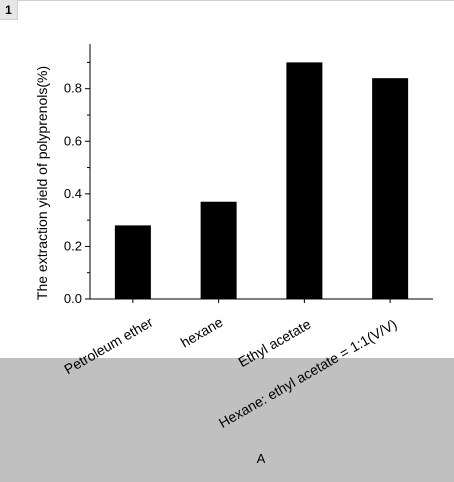 Image resolution: width=454 pixels, height=482 pixels. Describe the element at coordinates (42, 183) in the screenshot. I see `y-axis-title: The extraction yield of polyprenols(%)` at that location.